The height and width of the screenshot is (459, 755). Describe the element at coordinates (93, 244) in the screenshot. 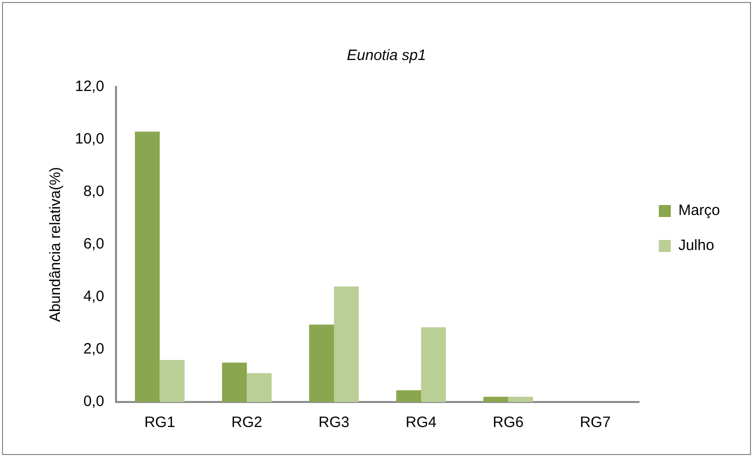

I see `y-tick-label: 6,0` at that location.